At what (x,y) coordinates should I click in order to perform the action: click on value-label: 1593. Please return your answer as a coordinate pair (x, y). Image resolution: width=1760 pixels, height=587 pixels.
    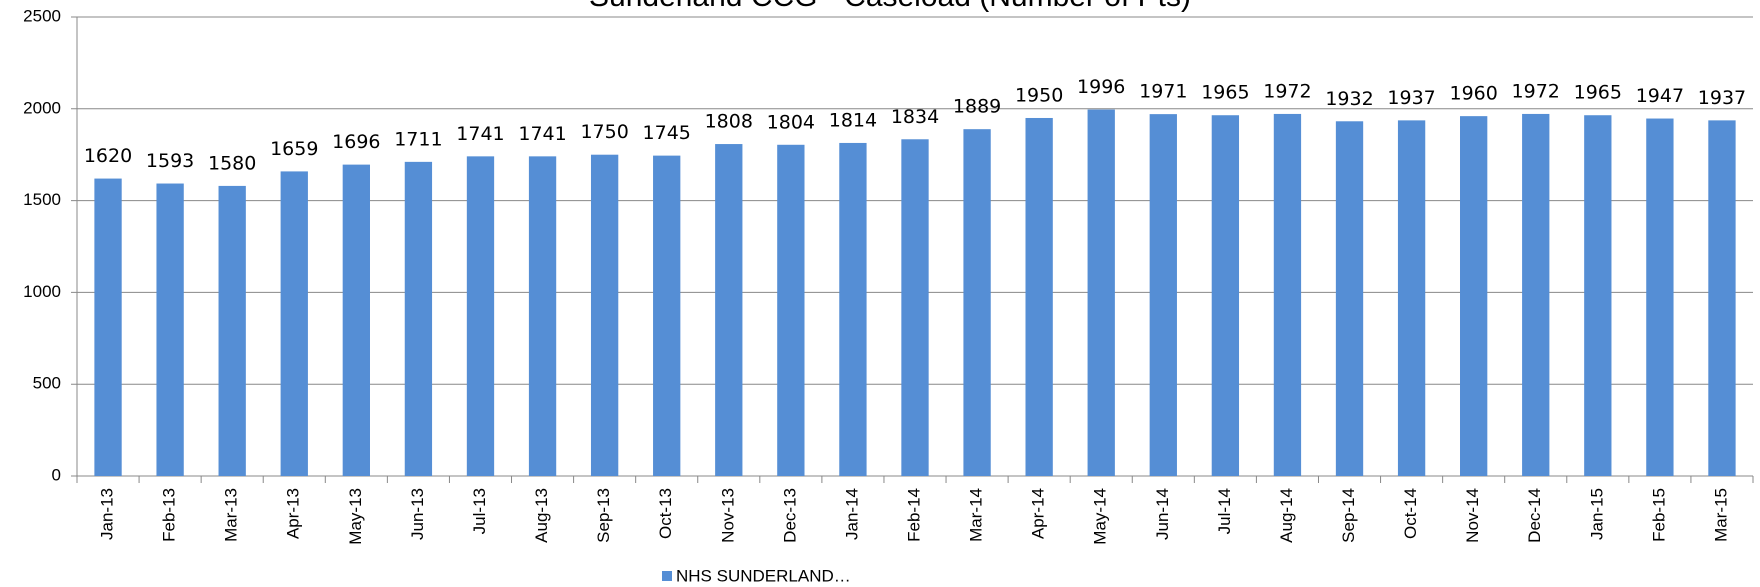
    Looking at the image, I should click on (170, 161).